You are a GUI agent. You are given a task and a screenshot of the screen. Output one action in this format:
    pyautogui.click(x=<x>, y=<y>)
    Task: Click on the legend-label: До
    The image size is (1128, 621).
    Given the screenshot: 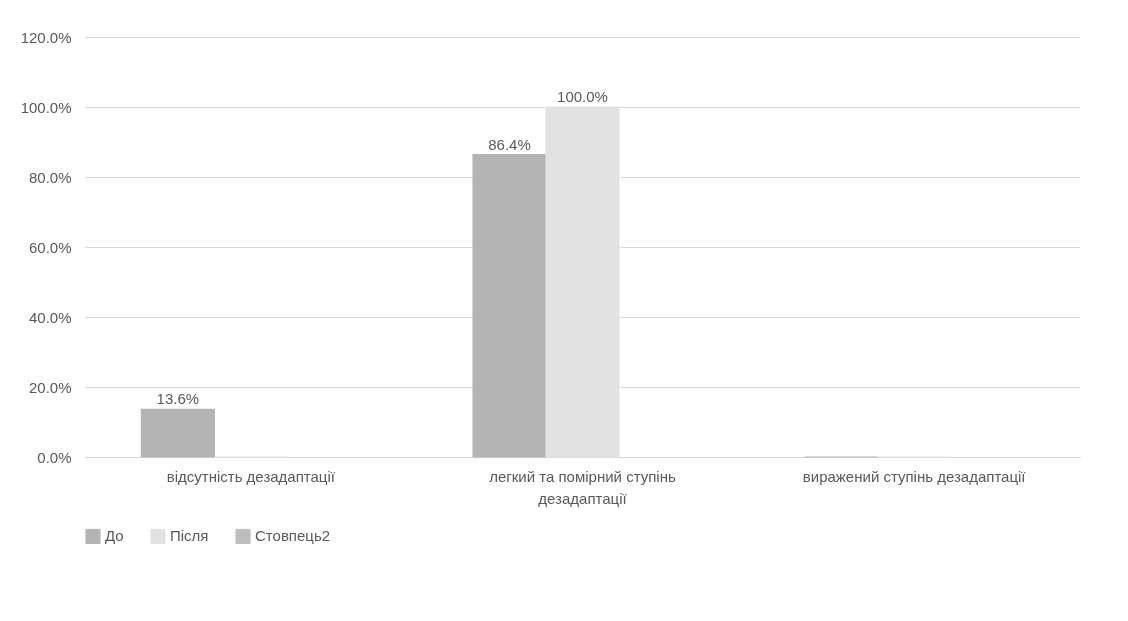 What is the action you would take?
    pyautogui.click(x=114, y=536)
    